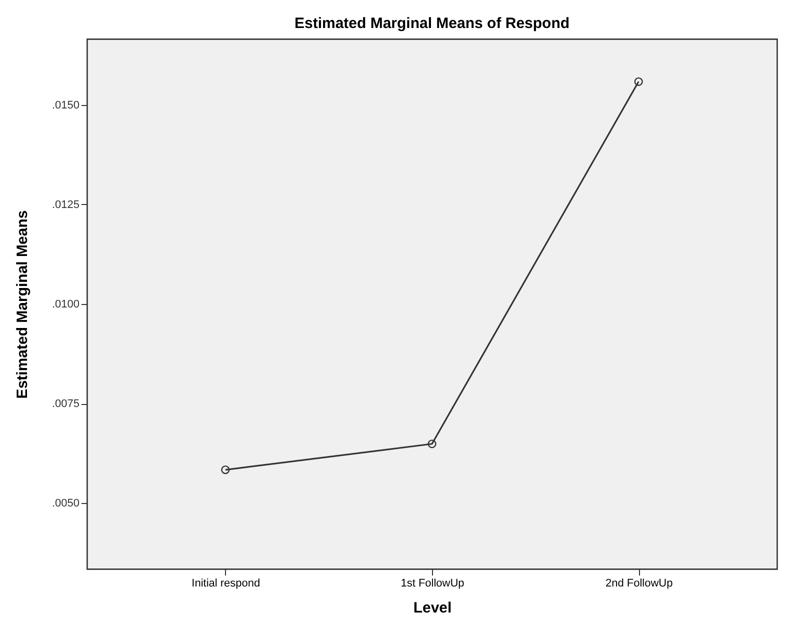 This screenshot has height=627, width=785. Describe the element at coordinates (432, 23) in the screenshot. I see `chart-title: Estimated Marginal Means of Respond` at that location.